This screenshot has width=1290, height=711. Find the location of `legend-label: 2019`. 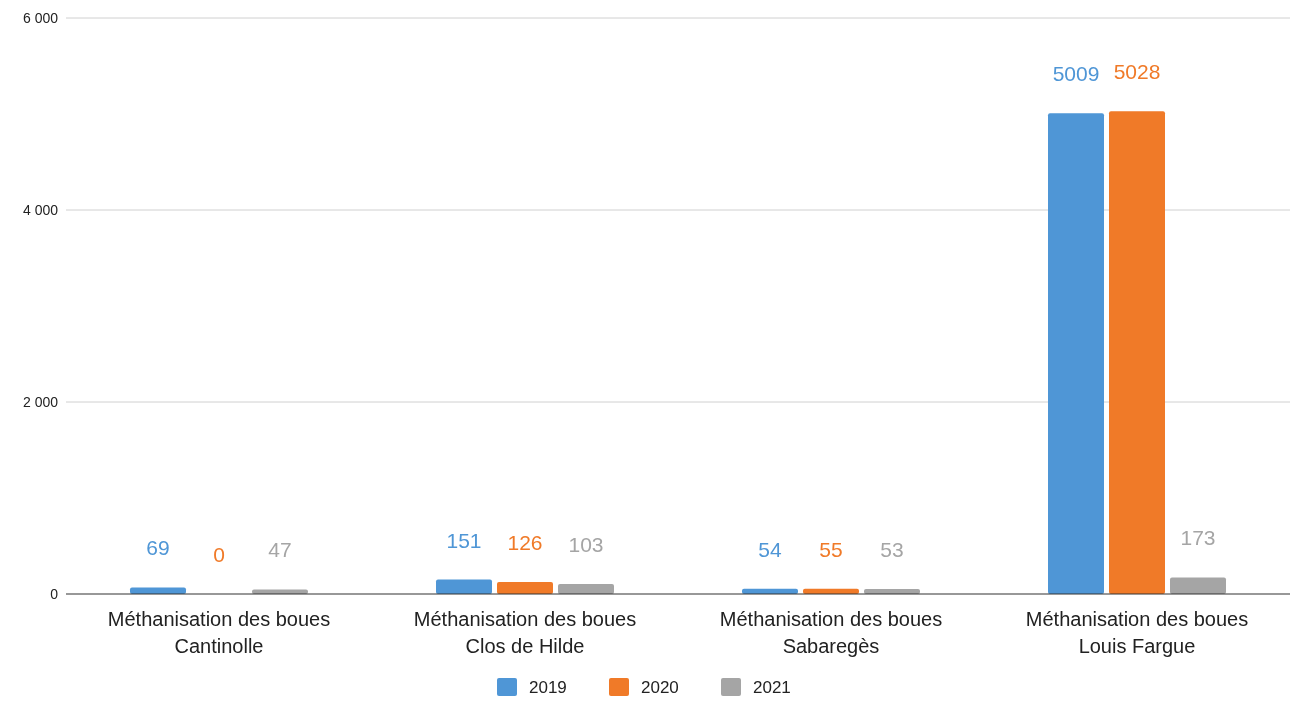

legend-label: 2019 is located at coordinates (548, 687).